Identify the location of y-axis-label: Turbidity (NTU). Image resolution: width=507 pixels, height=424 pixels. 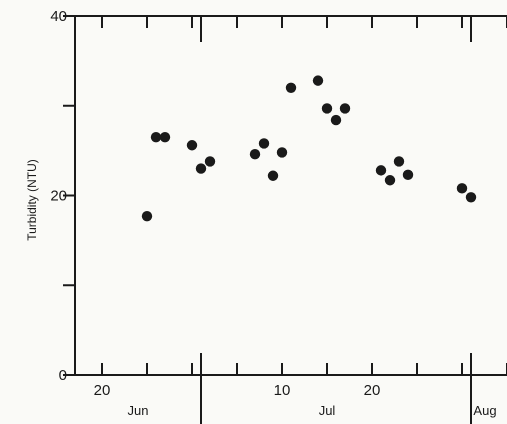
(32, 200).